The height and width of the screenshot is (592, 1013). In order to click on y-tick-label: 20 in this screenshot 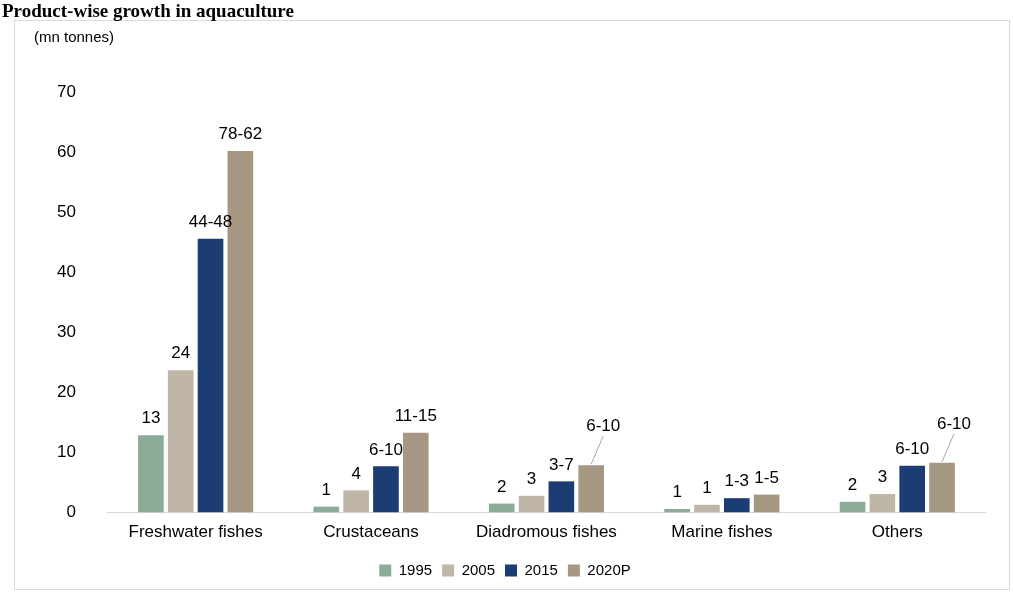, I will do `click(66, 392)`.